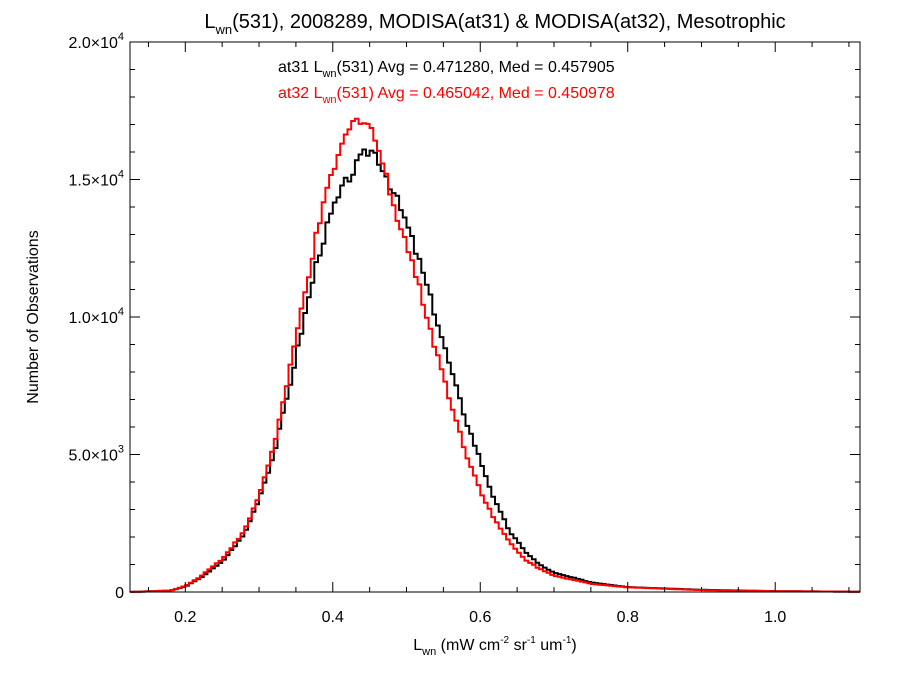 Image resolution: width=900 pixels, height=675 pixels. I want to click on legend-at31-suffix: (531) Avg = 0.471280, Med = 0.457905, so click(476, 67).